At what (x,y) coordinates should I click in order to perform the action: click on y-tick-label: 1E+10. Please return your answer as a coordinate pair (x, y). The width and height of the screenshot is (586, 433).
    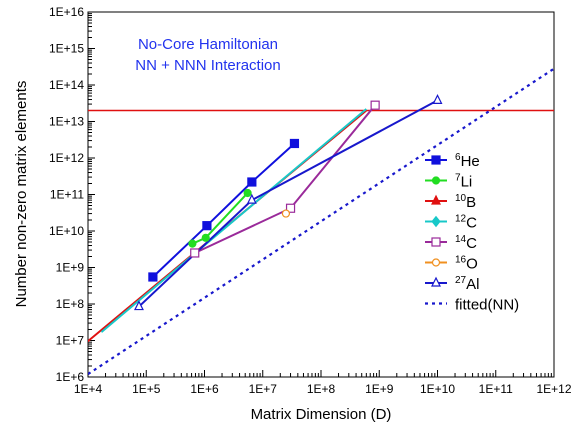
    Looking at the image, I should click on (66, 231).